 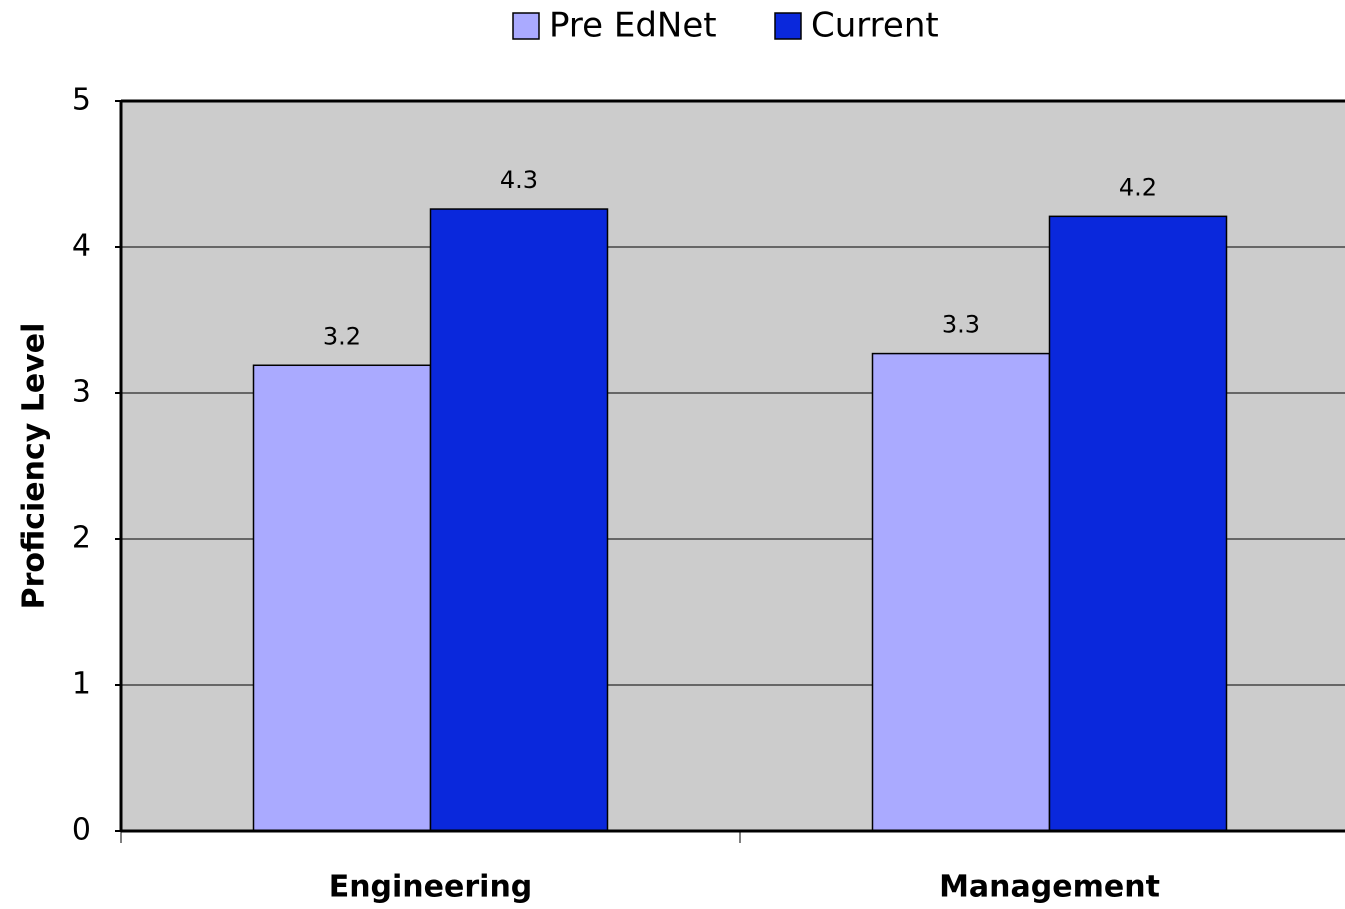 I want to click on y-tick-label: 1, so click(x=81, y=684).